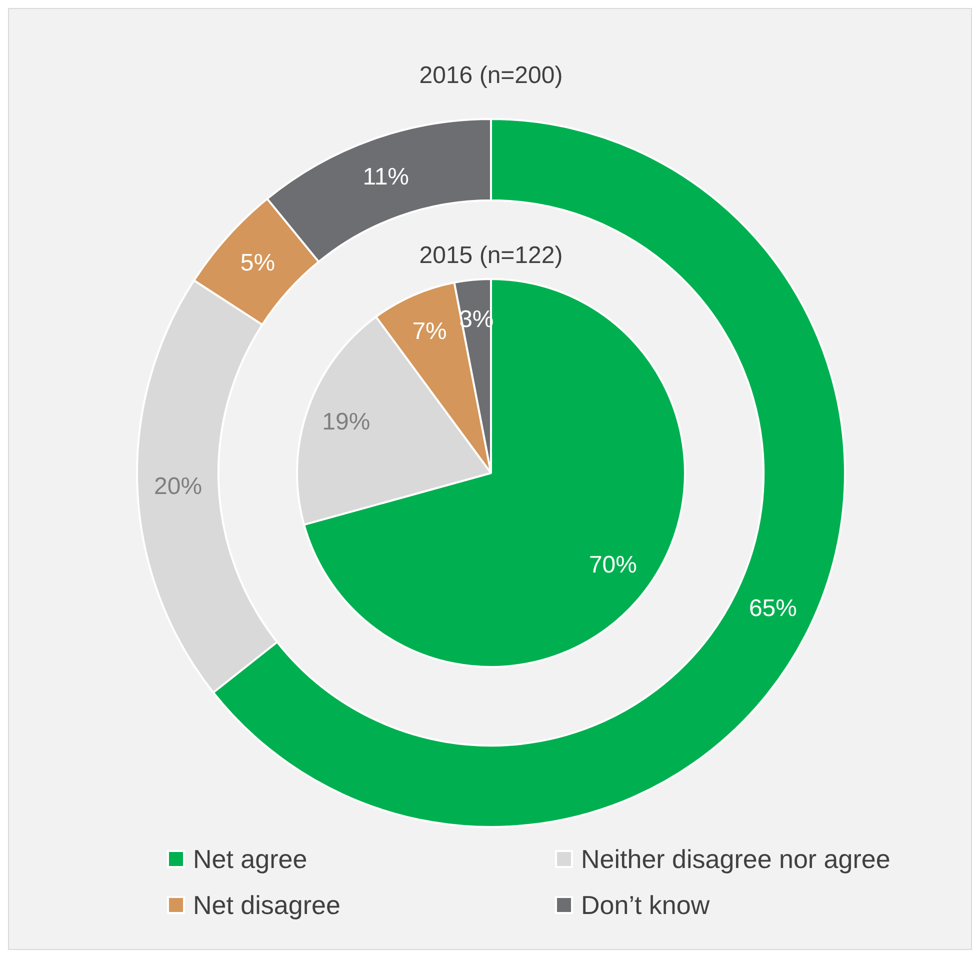 The image size is (980, 958). What do you see at coordinates (612, 564) in the screenshot?
I see `data-label: 70%` at bounding box center [612, 564].